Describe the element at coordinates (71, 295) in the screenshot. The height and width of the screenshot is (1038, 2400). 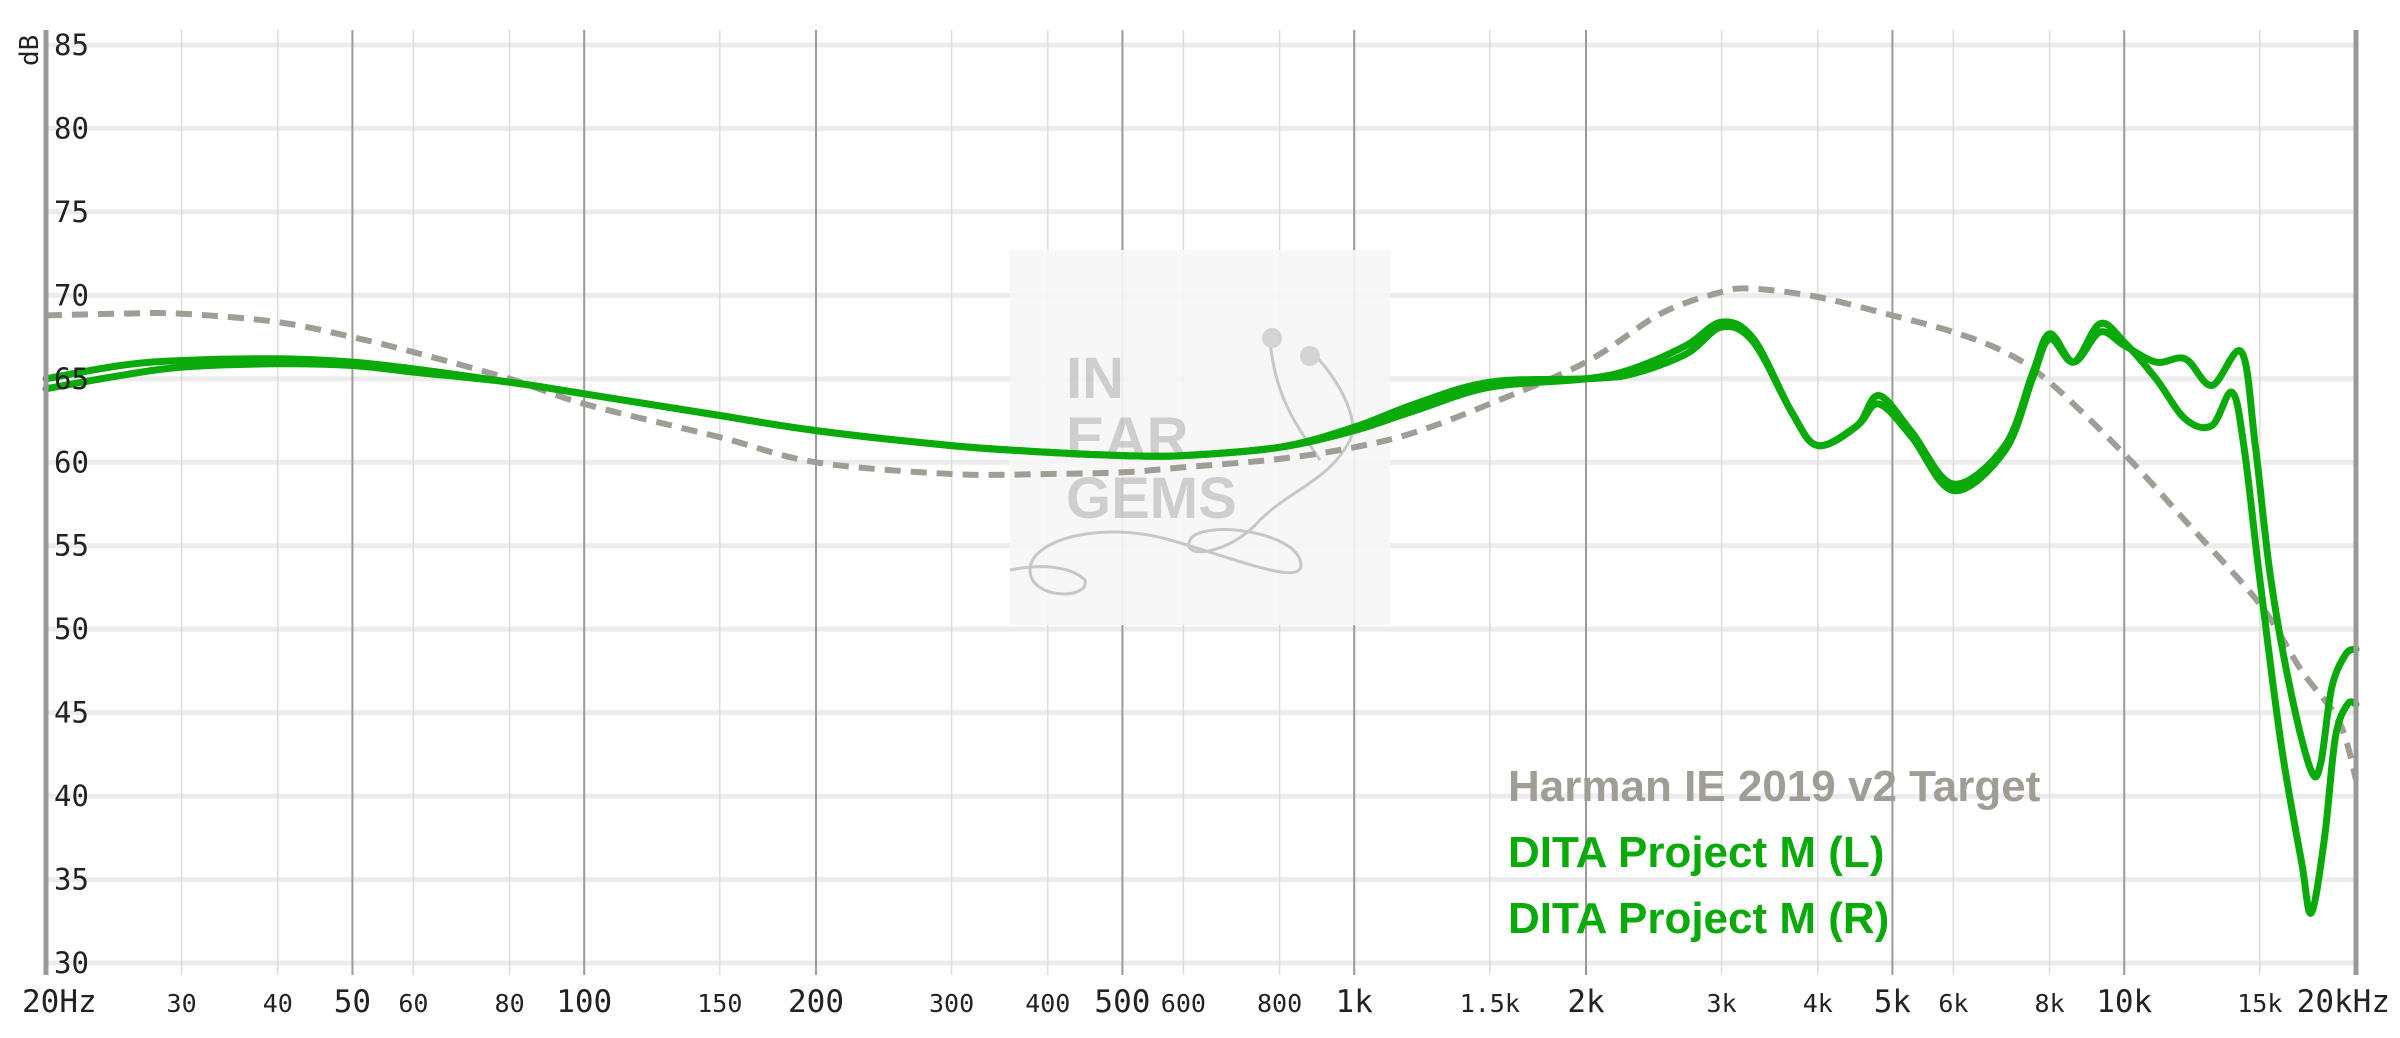
I see `y-tick-label: 70` at that location.